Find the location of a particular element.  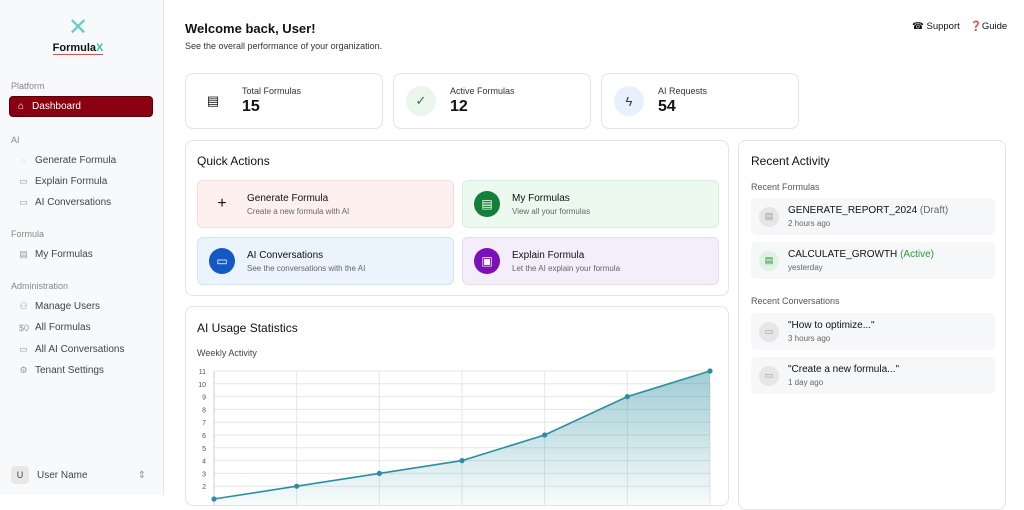

weekly-activity-chart: 2 3 4 5 6 7 8 9 10 11 is located at coordinates (455, 436).